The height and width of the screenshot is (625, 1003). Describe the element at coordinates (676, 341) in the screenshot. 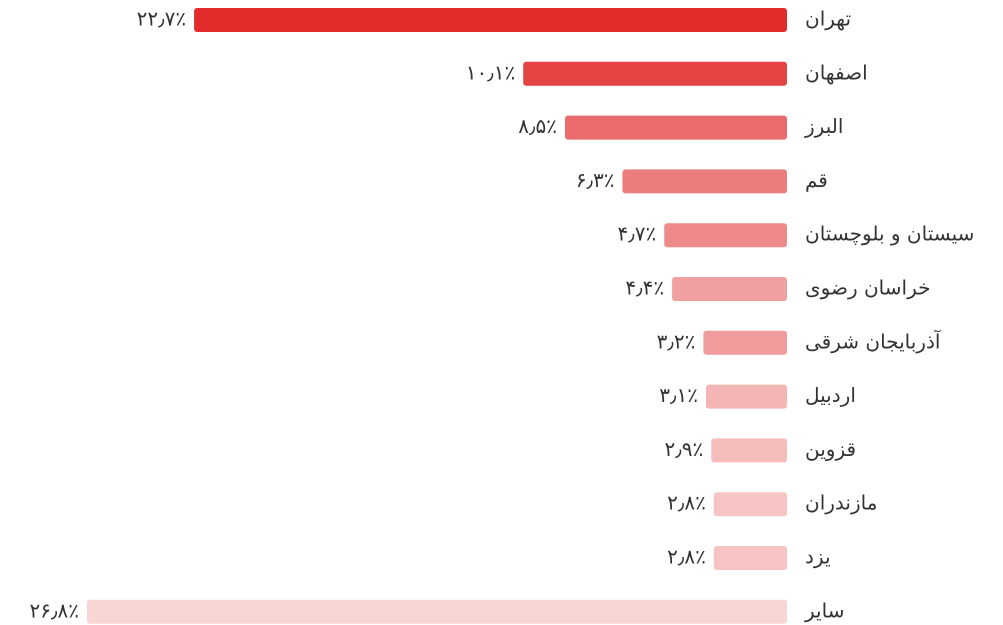

I see `value-label: ۳٫۲٪` at that location.